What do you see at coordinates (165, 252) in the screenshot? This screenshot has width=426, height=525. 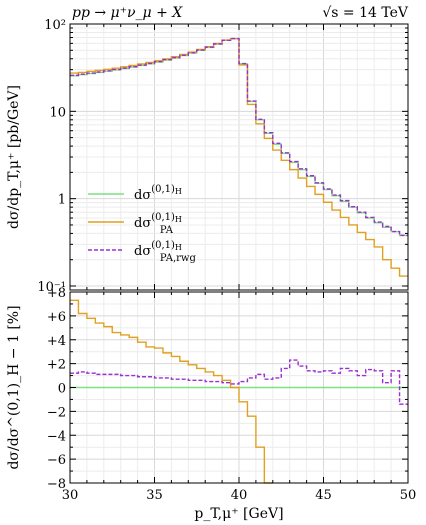 I see `legend-label-2: dσ(0,1)H PA,rwg` at bounding box center [165, 252].